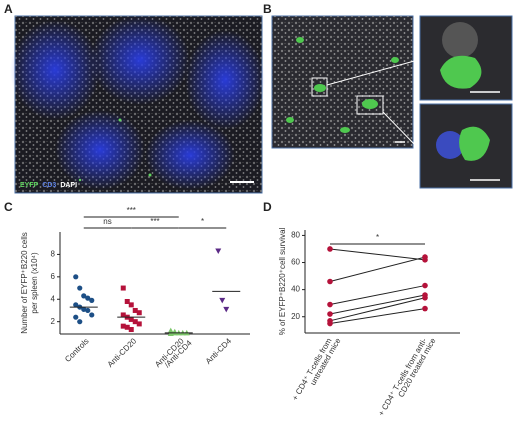  I want to click on y-tick-label: 8, so click(53, 254).